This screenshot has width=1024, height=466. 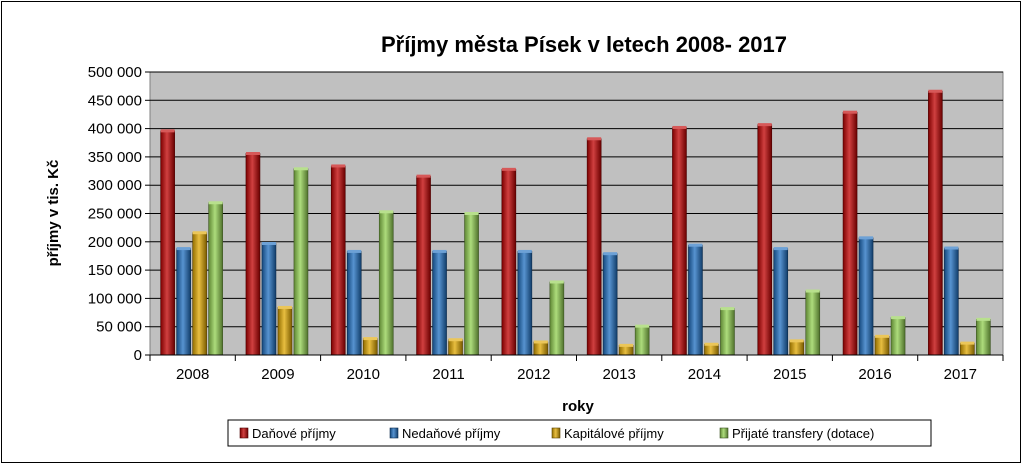 What do you see at coordinates (576, 368) in the screenshot?
I see `x-axis-ticks: 2008 2009 2010 2011 2012 2013 2014 2015 2016 2017` at bounding box center [576, 368].